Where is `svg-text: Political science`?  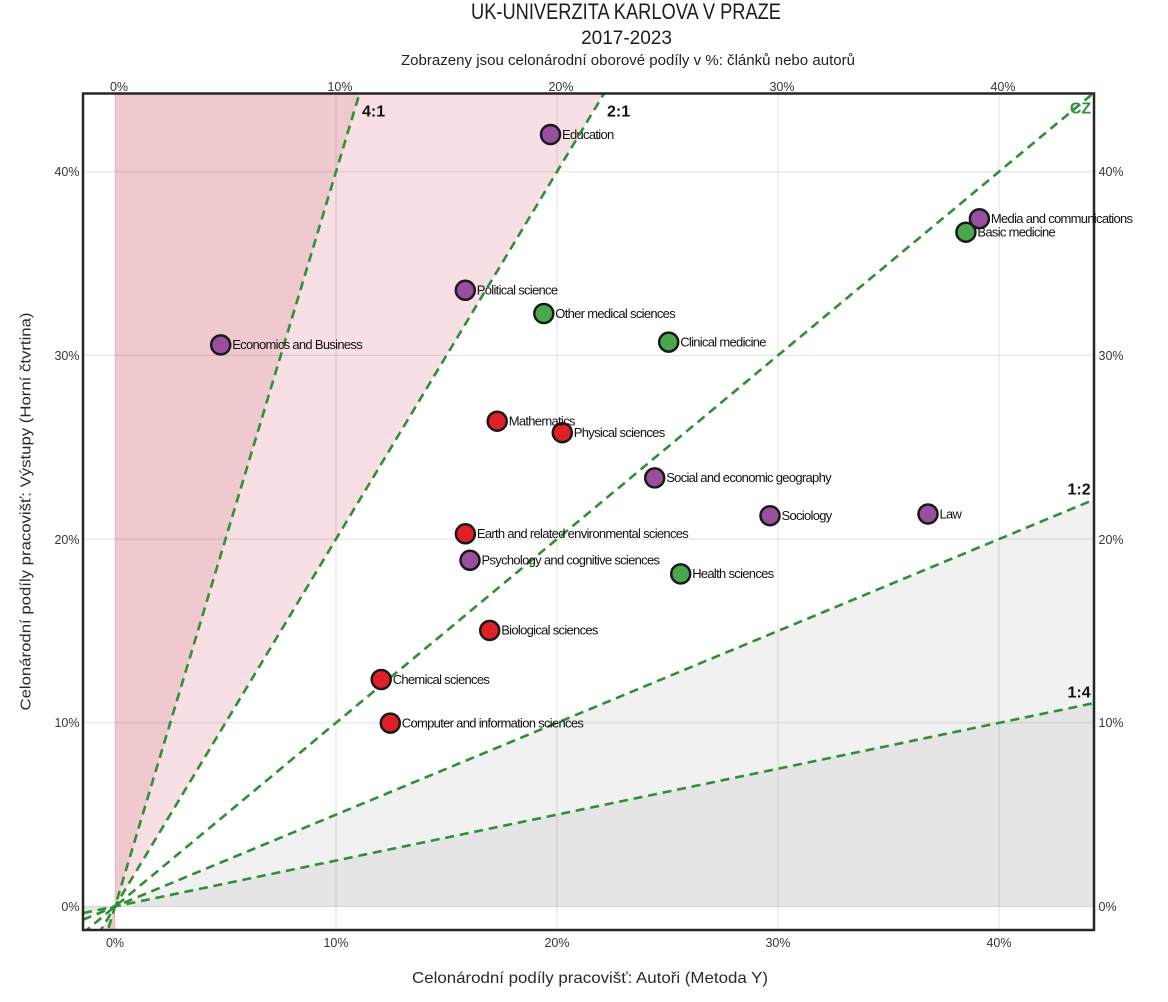
svg-text: Political science is located at coordinates (517, 290).